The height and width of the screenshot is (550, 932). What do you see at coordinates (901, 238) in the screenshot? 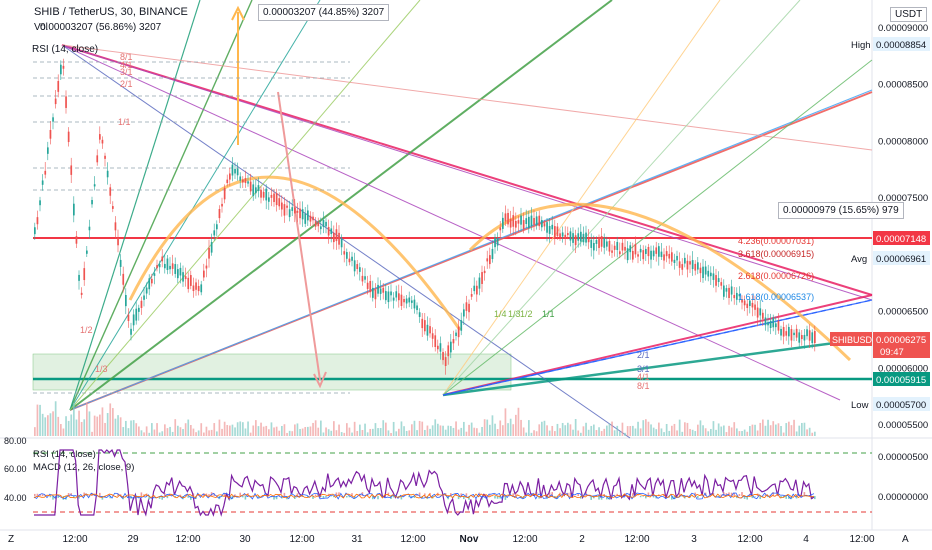
I see `resistance-tag-bg` at bounding box center [901, 238].